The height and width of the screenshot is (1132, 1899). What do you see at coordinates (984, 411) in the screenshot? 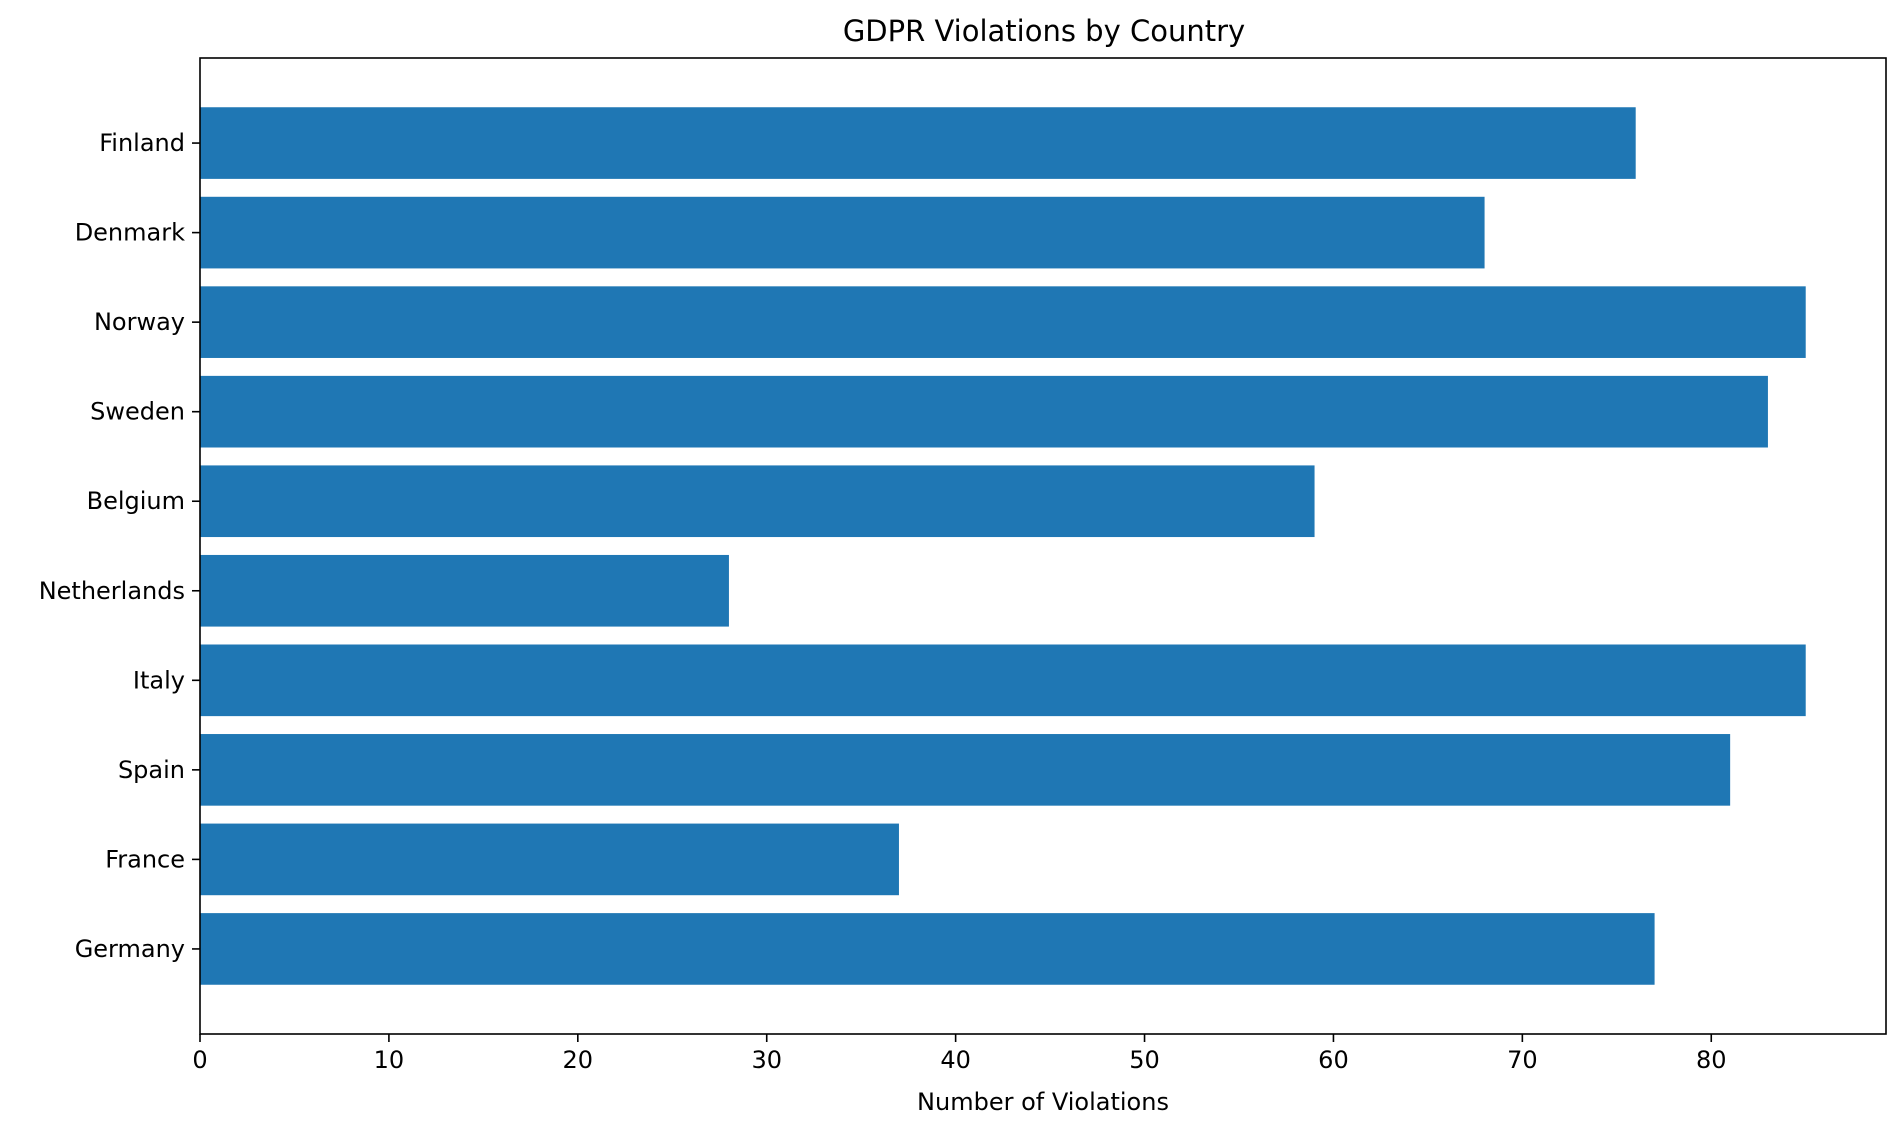
I see `bar-sweden` at bounding box center [984, 411].